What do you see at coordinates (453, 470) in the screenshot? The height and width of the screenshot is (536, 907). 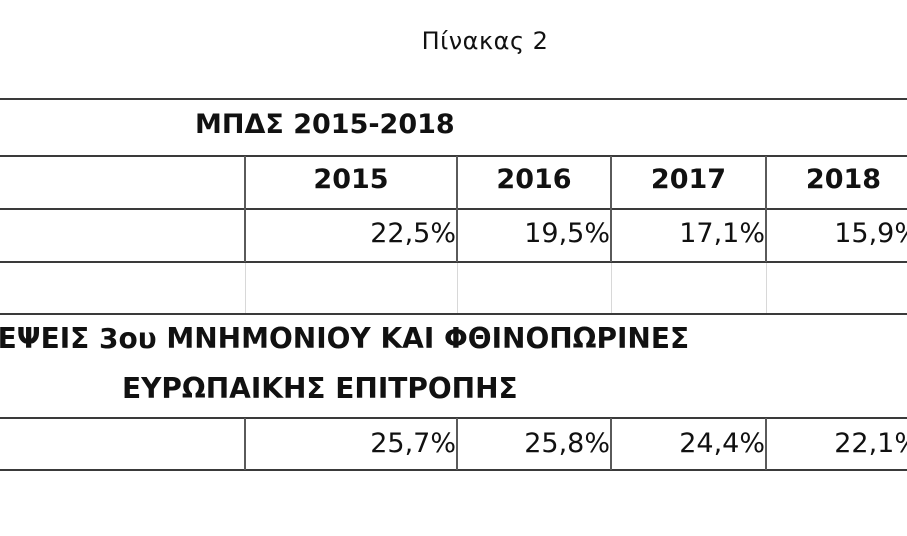 I see `table-bottom-border` at bounding box center [453, 470].